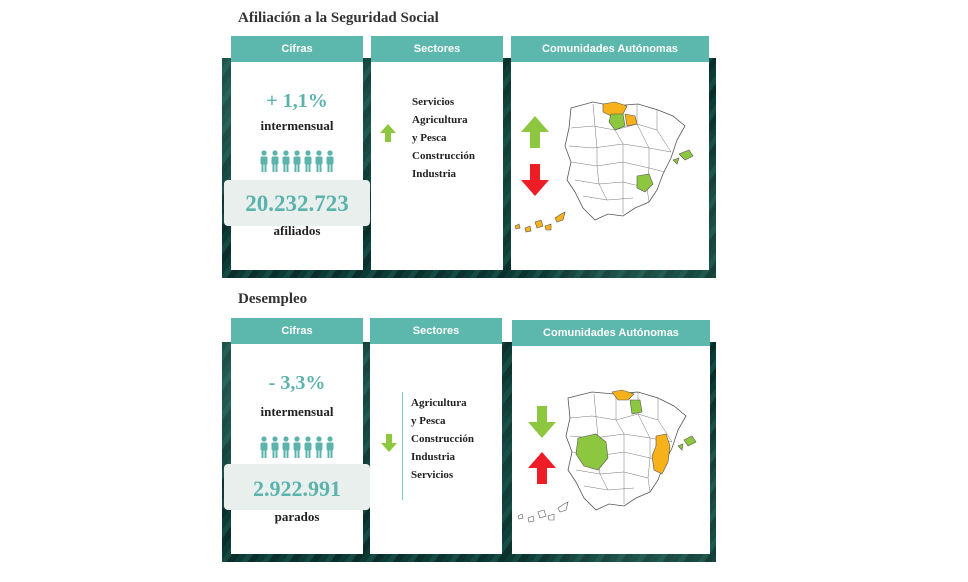 This screenshot has height=582, width=968. What do you see at coordinates (610, 49) in the screenshot?
I see `affiliation-ccaa-header: Comunidades Autónomas` at bounding box center [610, 49].